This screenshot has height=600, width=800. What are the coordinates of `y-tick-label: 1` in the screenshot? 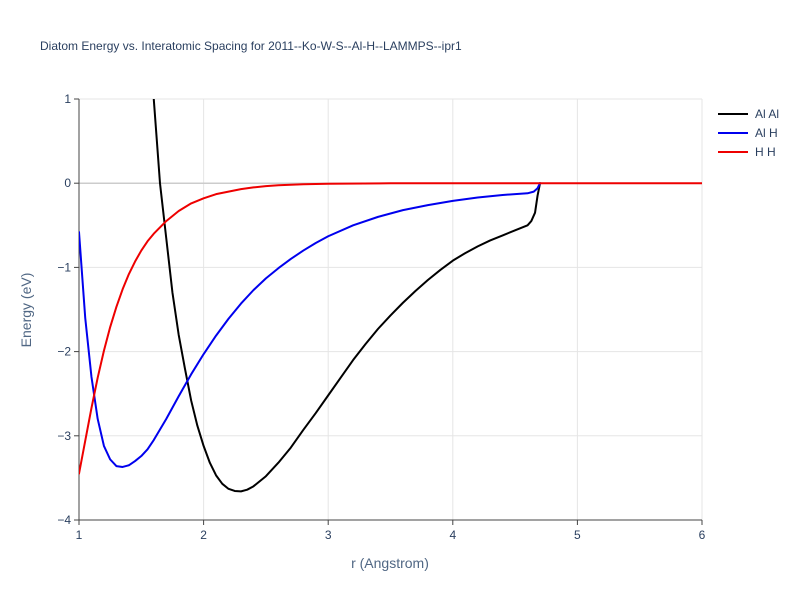 It's located at (67, 99).